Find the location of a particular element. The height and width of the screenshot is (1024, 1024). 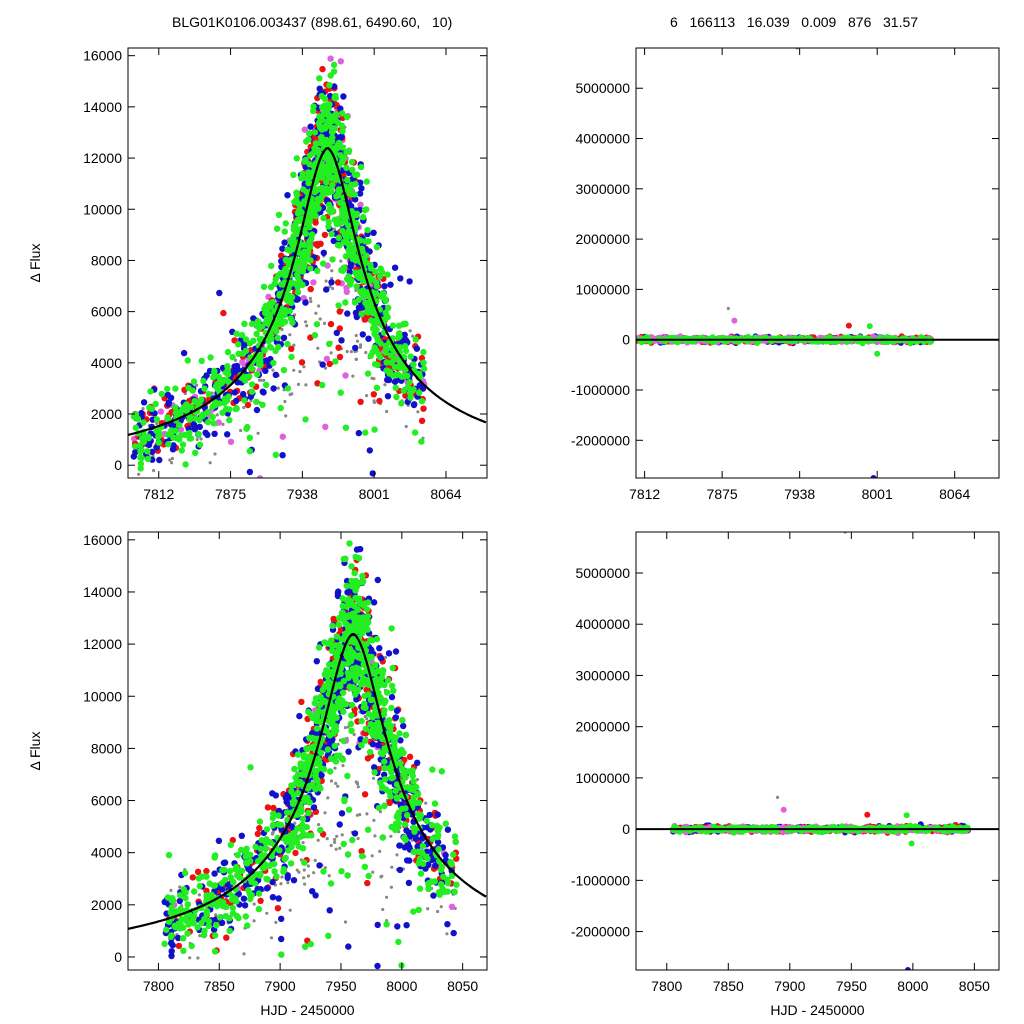

y-tick-label: 3000000 is located at coordinates (602, 189).